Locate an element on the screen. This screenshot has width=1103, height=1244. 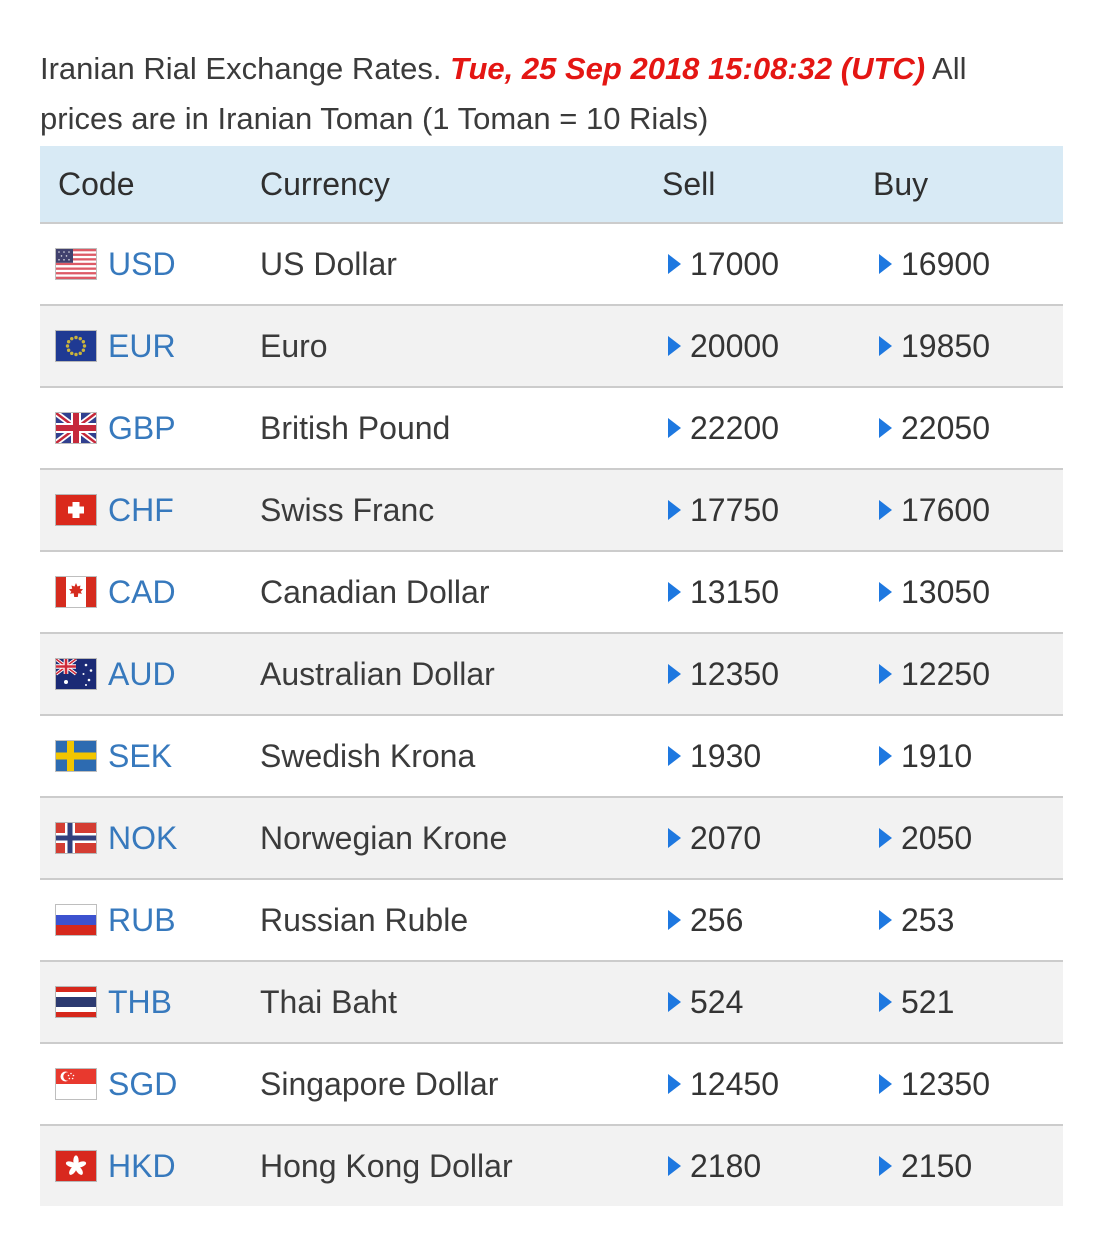
currency-code-link: EUR is located at coordinates (142, 345).